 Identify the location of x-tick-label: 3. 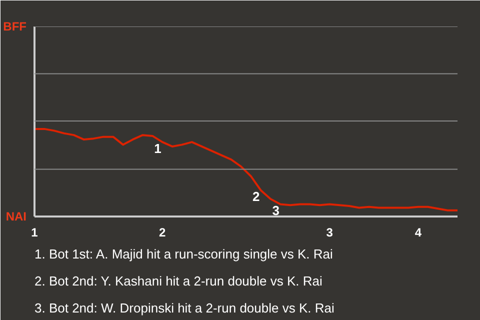
(330, 233).